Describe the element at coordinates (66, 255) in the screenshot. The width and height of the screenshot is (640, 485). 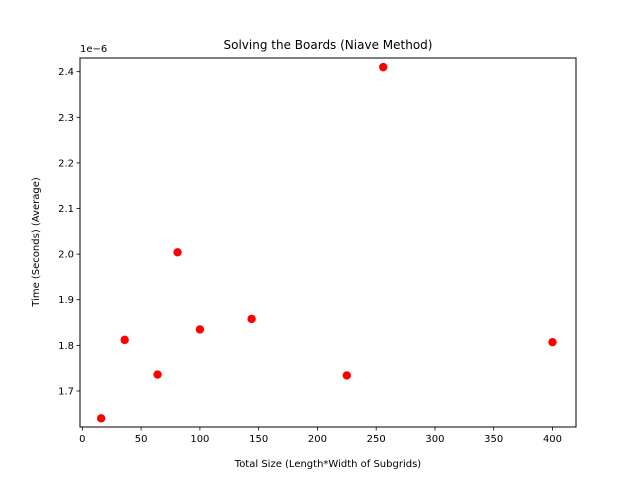
I see `y-tick-label: 2.0` at that location.